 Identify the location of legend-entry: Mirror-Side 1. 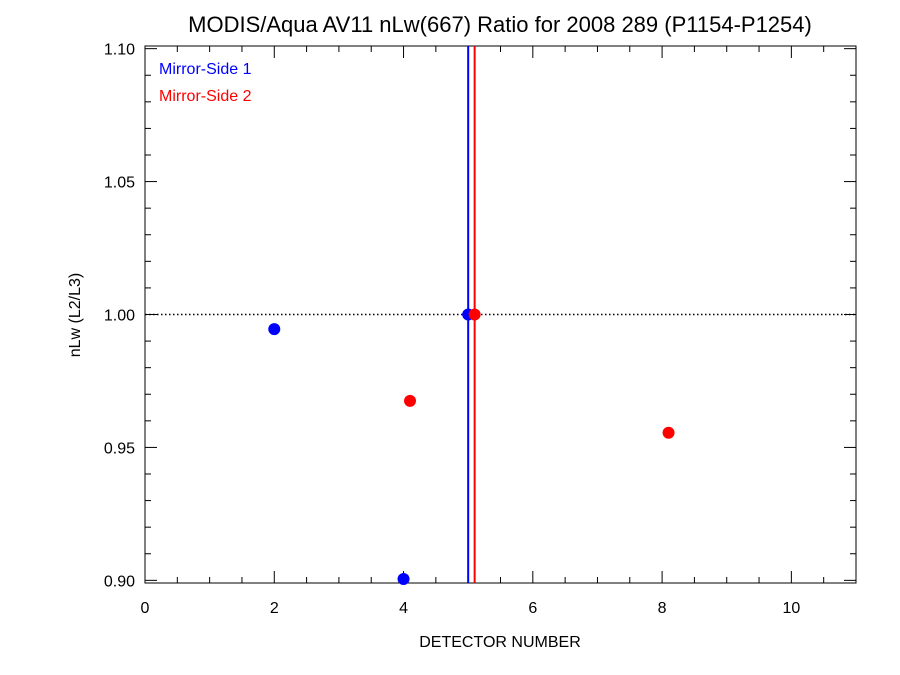
(205, 69).